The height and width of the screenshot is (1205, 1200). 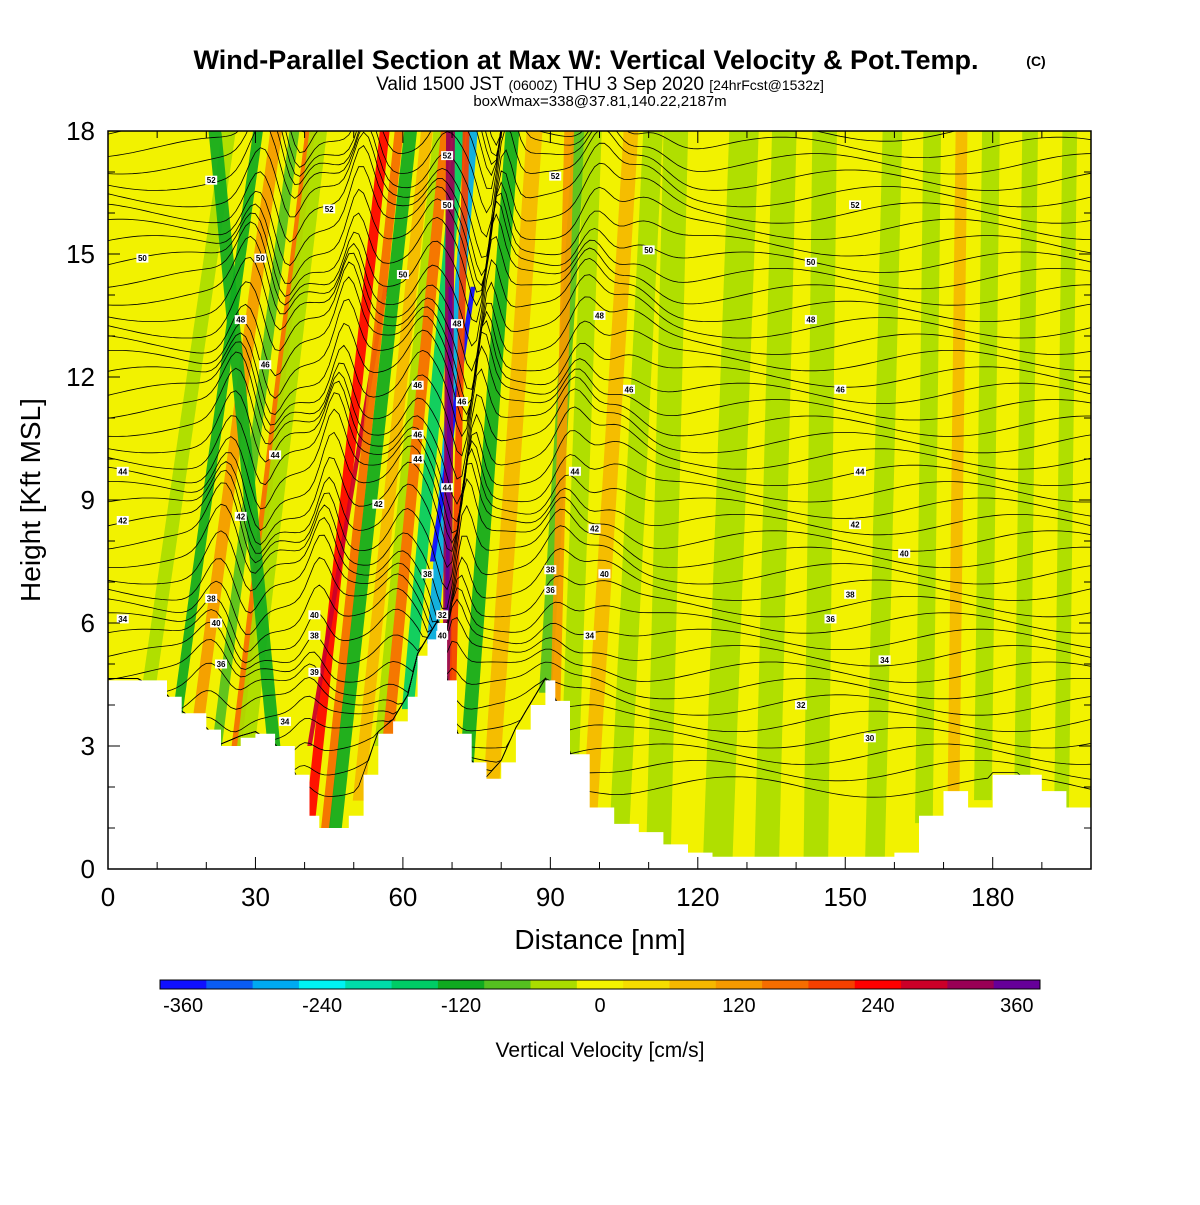 What do you see at coordinates (550, 897) in the screenshot?
I see `x-tick-label: 90` at bounding box center [550, 897].